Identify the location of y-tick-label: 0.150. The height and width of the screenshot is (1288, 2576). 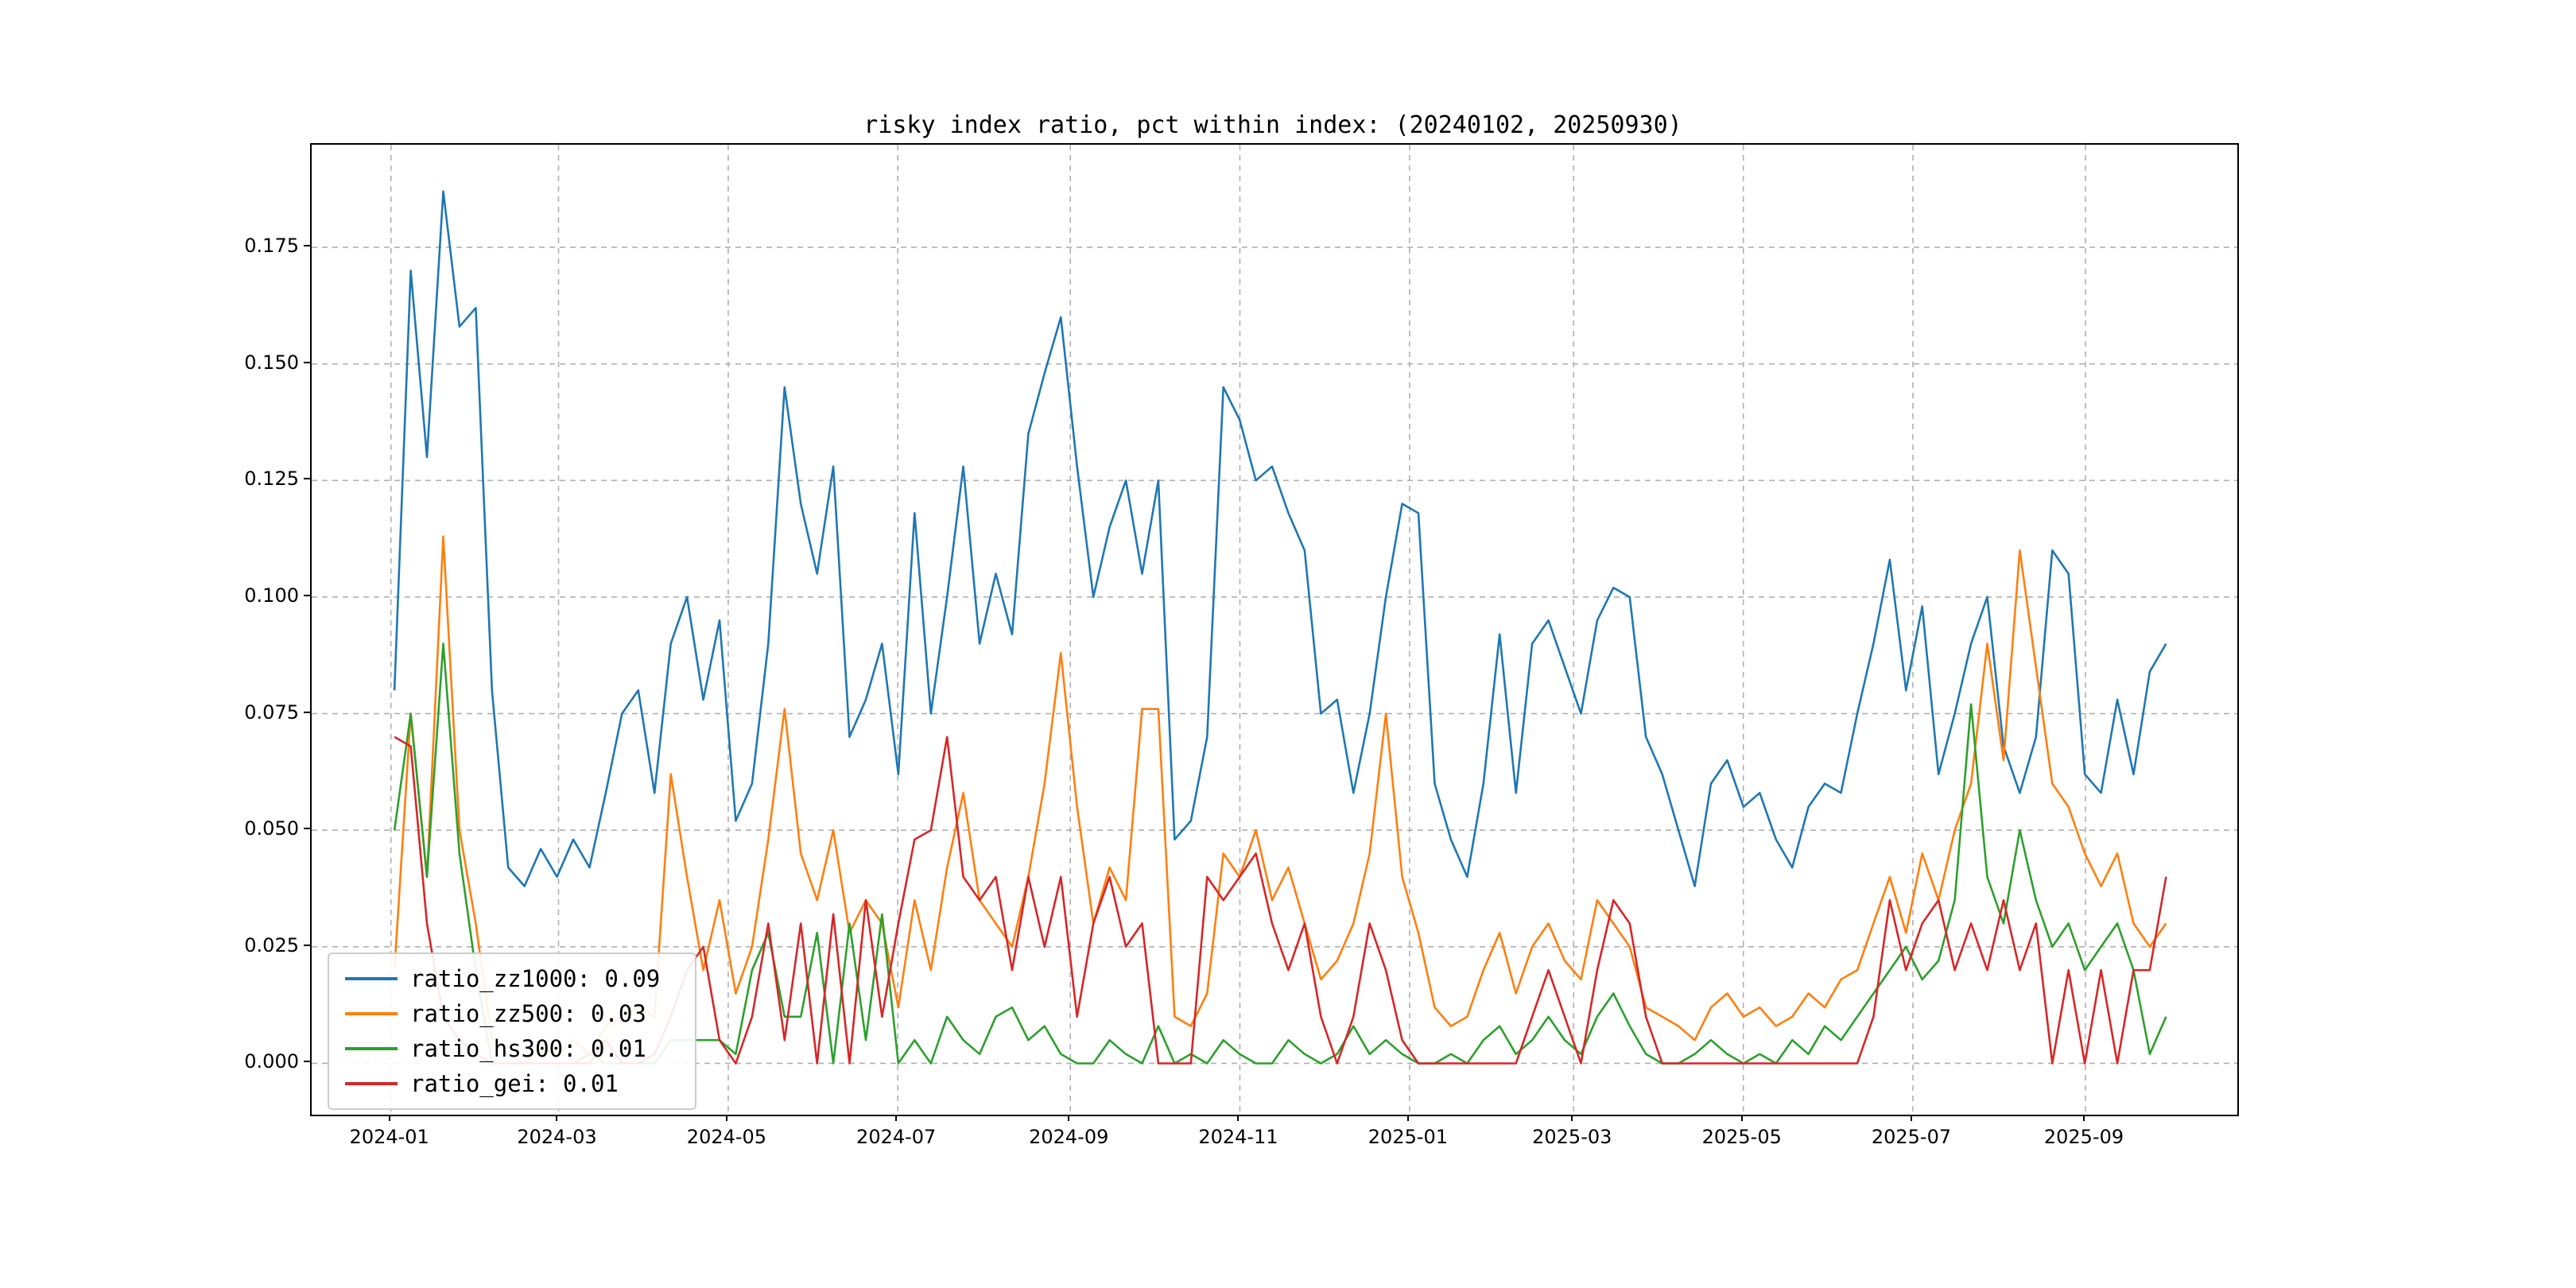
(271, 363).